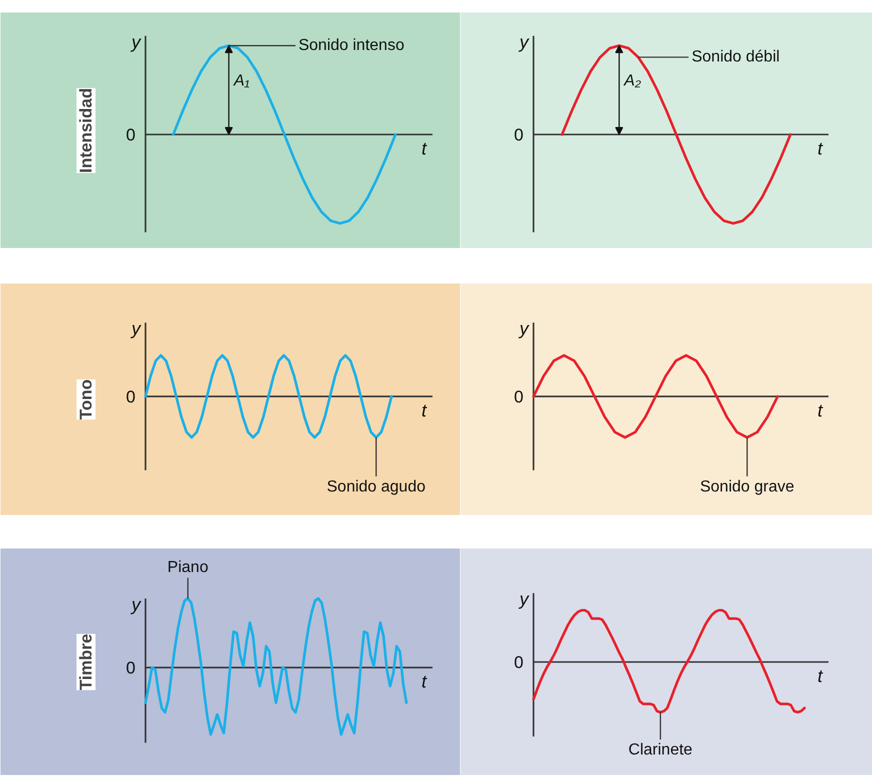  I want to click on annotation: Sonido débil, so click(736, 57).